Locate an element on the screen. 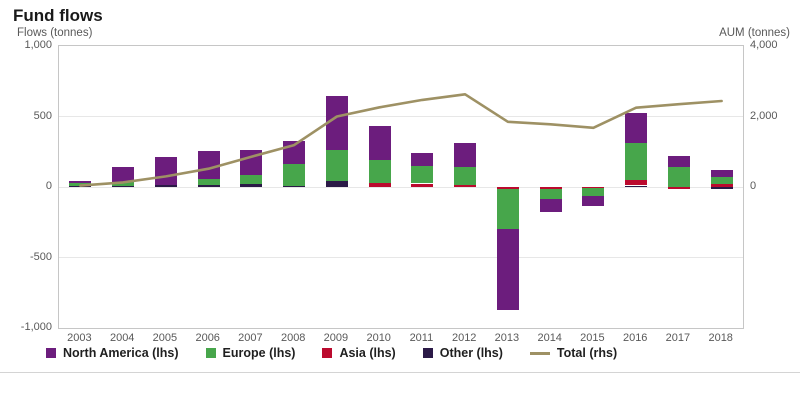  zero-gridline is located at coordinates (401, 187).